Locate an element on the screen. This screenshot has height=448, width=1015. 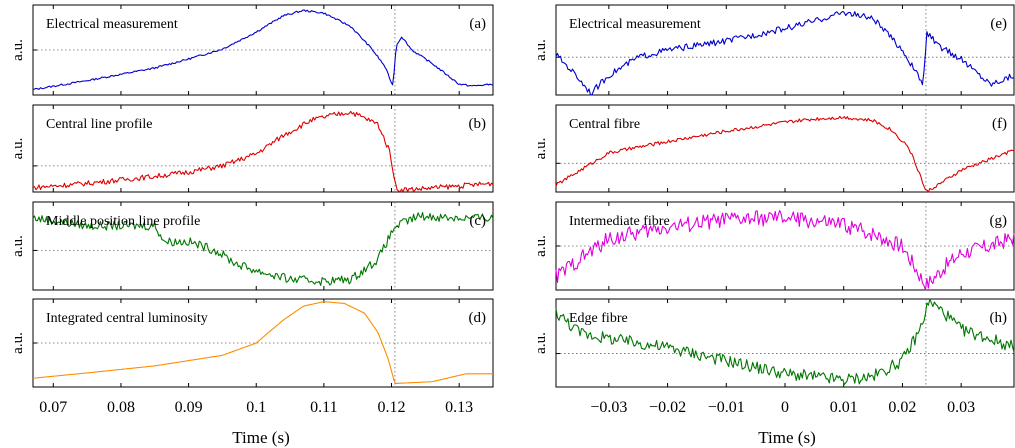
panel-a-title: Electrical measurement is located at coordinates (112, 24).